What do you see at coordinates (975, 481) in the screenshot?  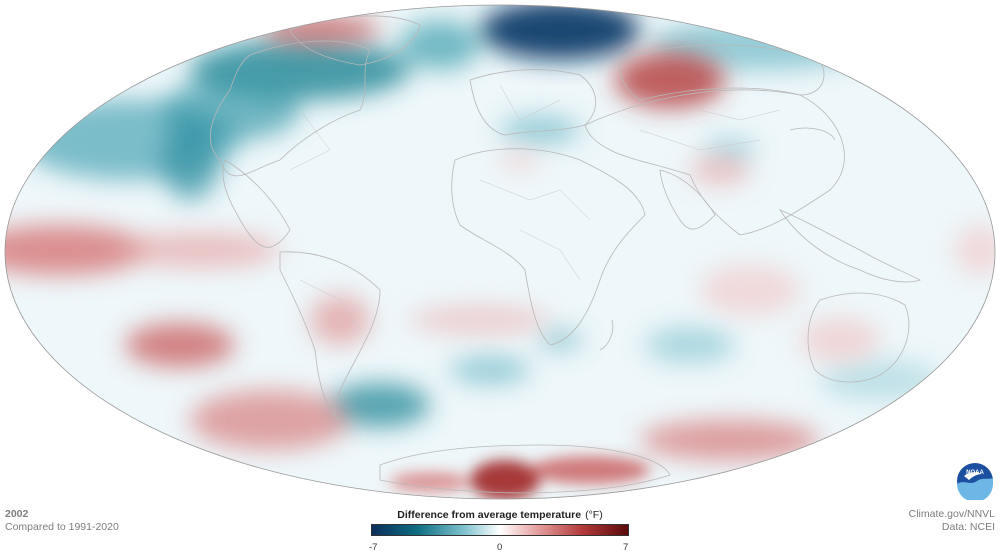 I see `noaa-logo-icon: NOAA` at bounding box center [975, 481].